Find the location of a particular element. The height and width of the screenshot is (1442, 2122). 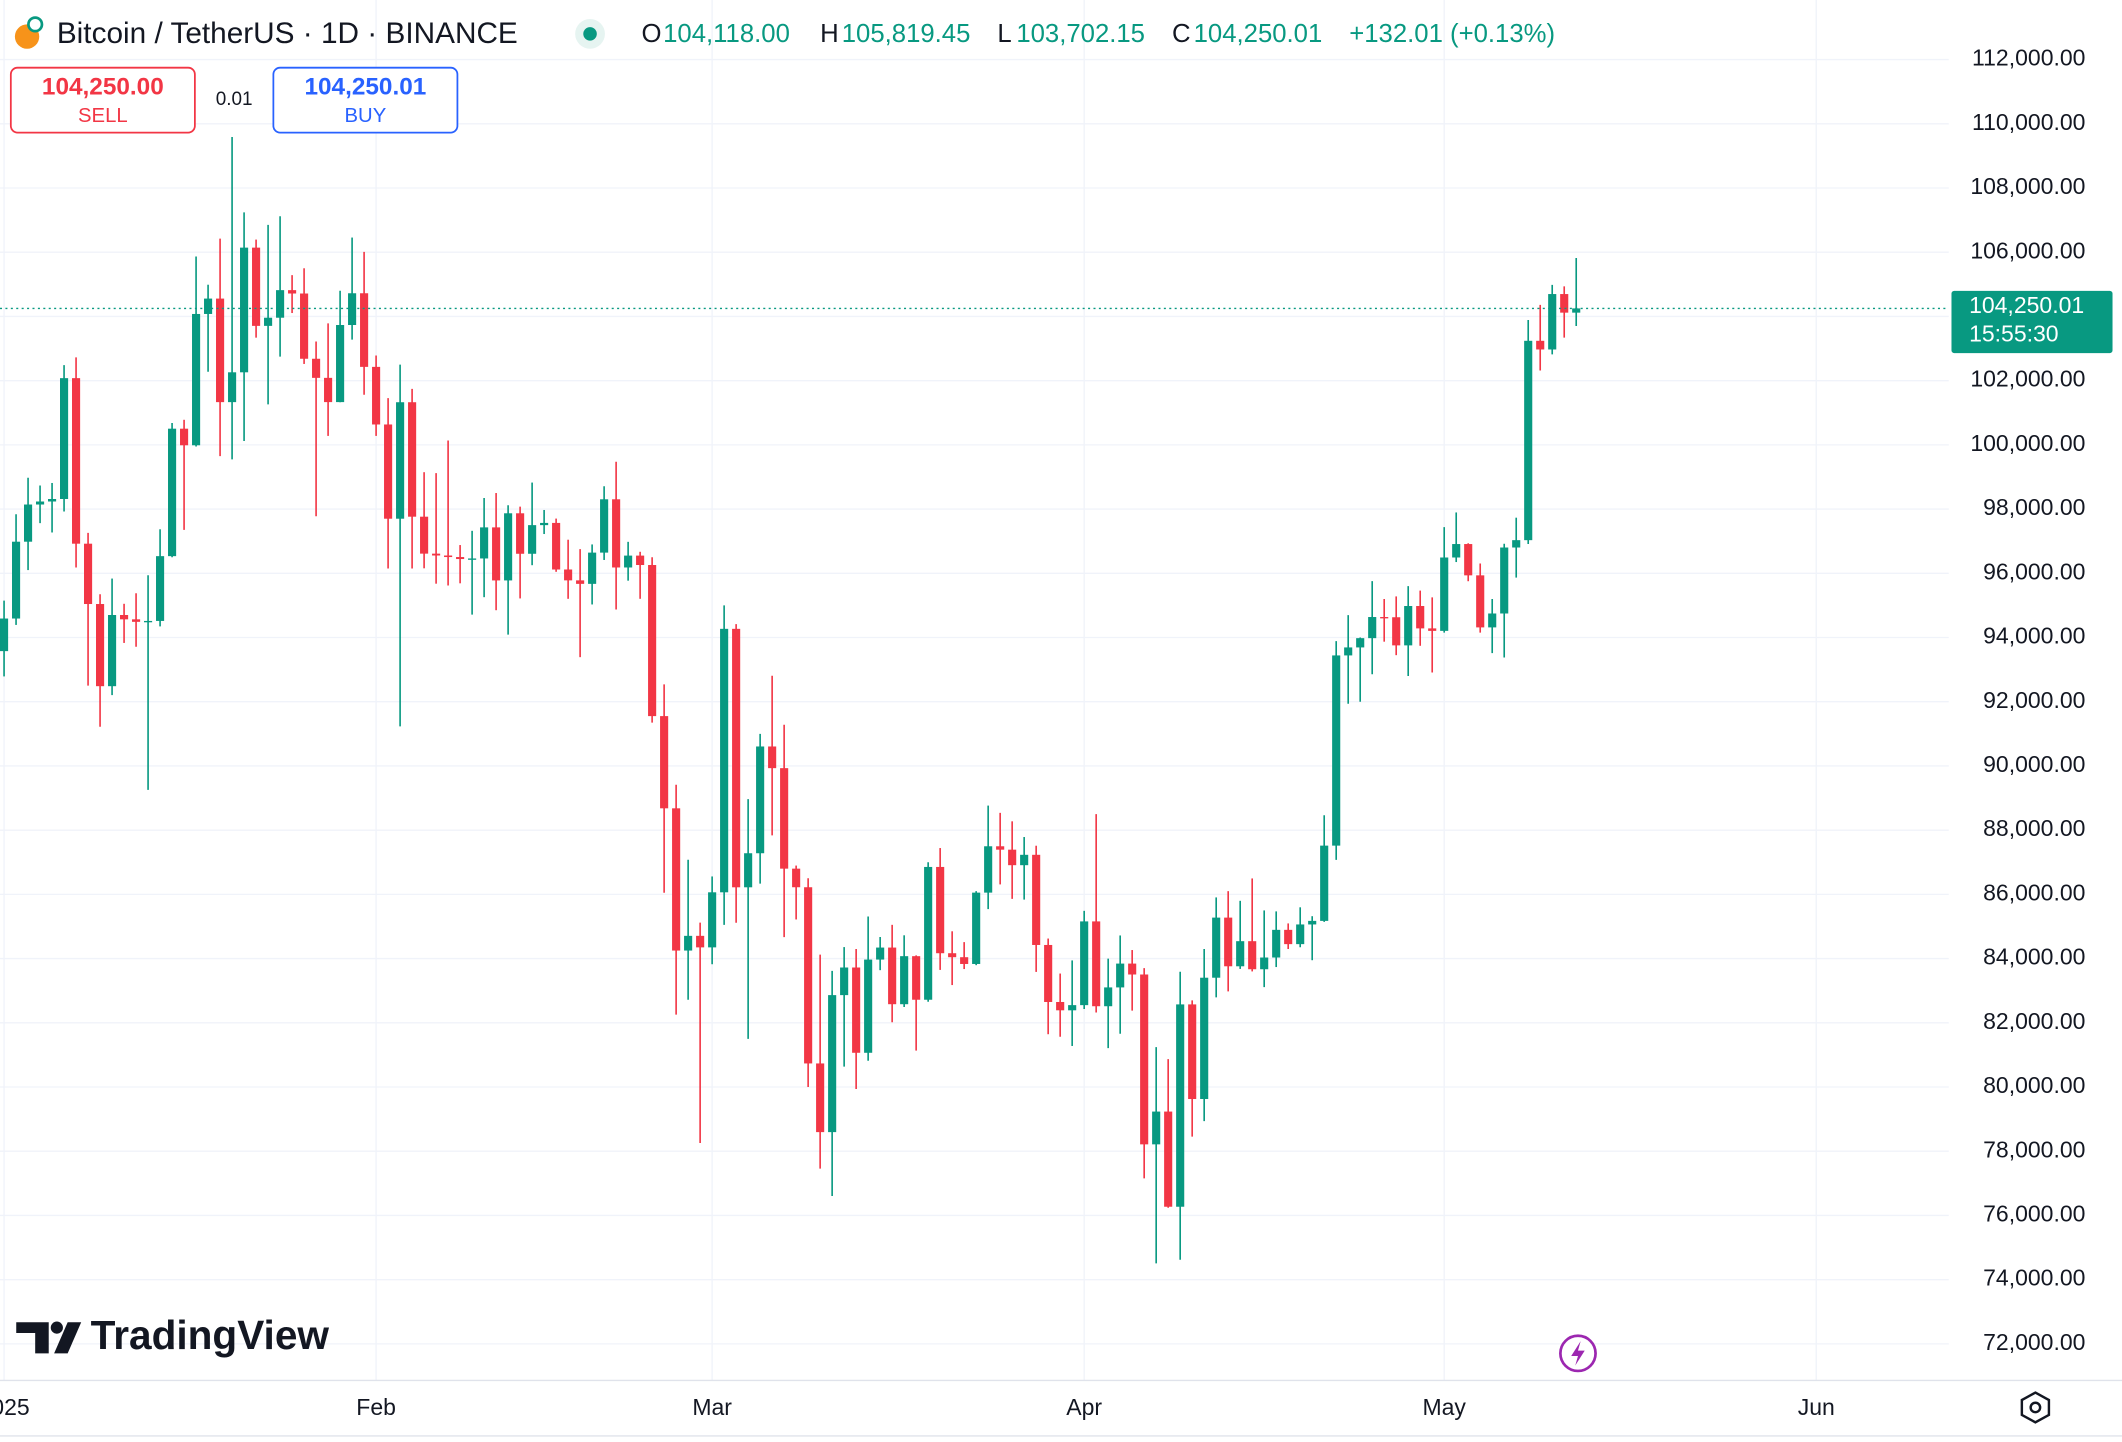

brand-logo: TradingView is located at coordinates (172, 1335).